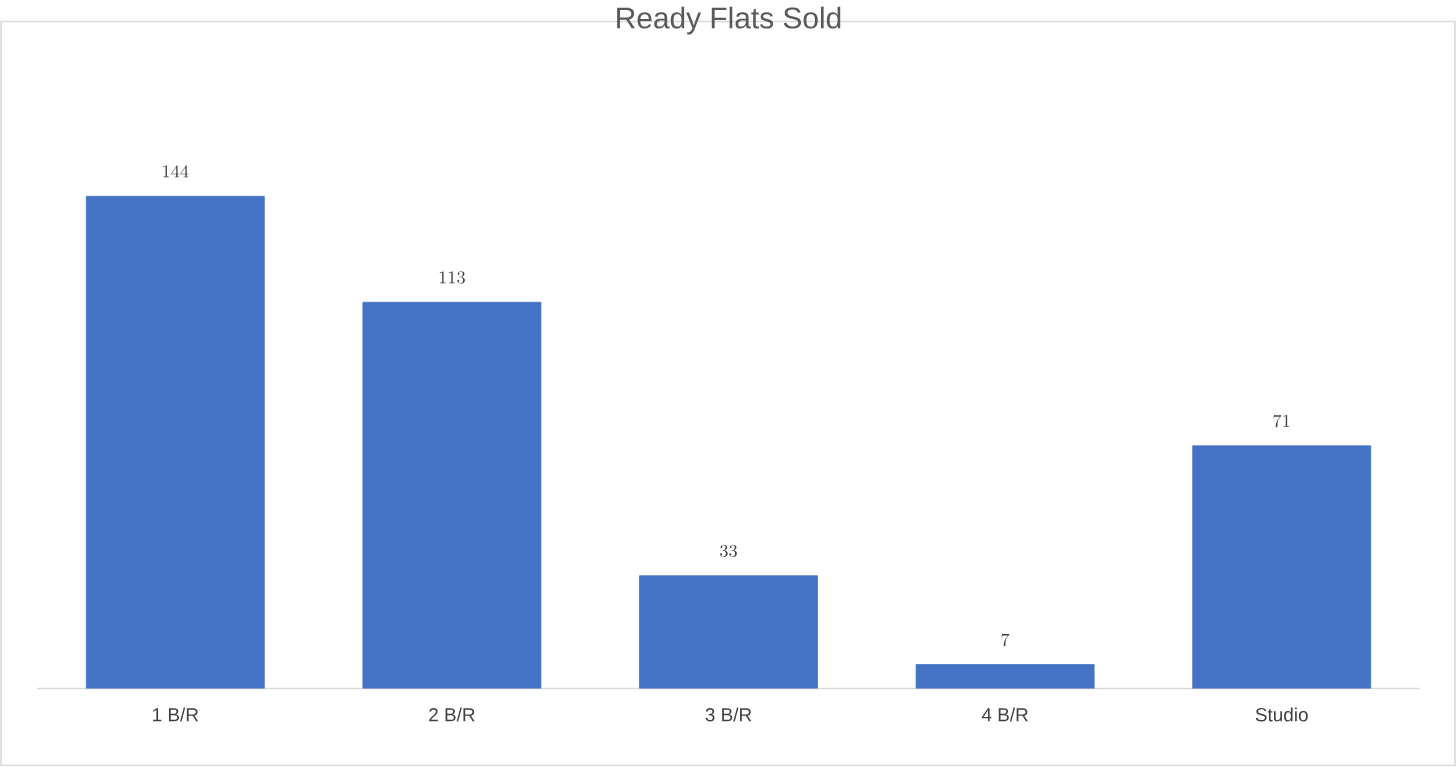 The image size is (1456, 767). Describe the element at coordinates (729, 20) in the screenshot. I see `chart-title: Ready Flats Sold` at that location.